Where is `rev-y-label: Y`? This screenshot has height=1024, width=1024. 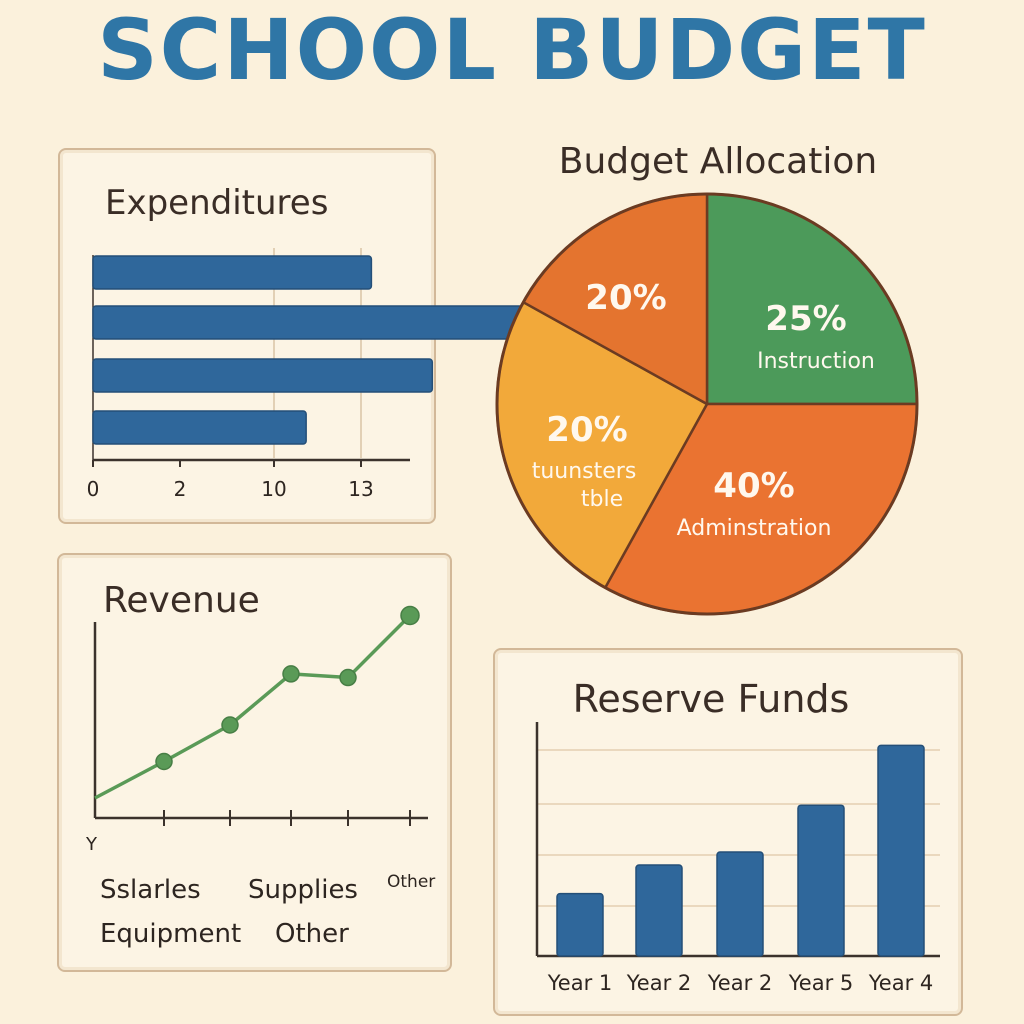
rev-y-label: Y is located at coordinates (91, 844).